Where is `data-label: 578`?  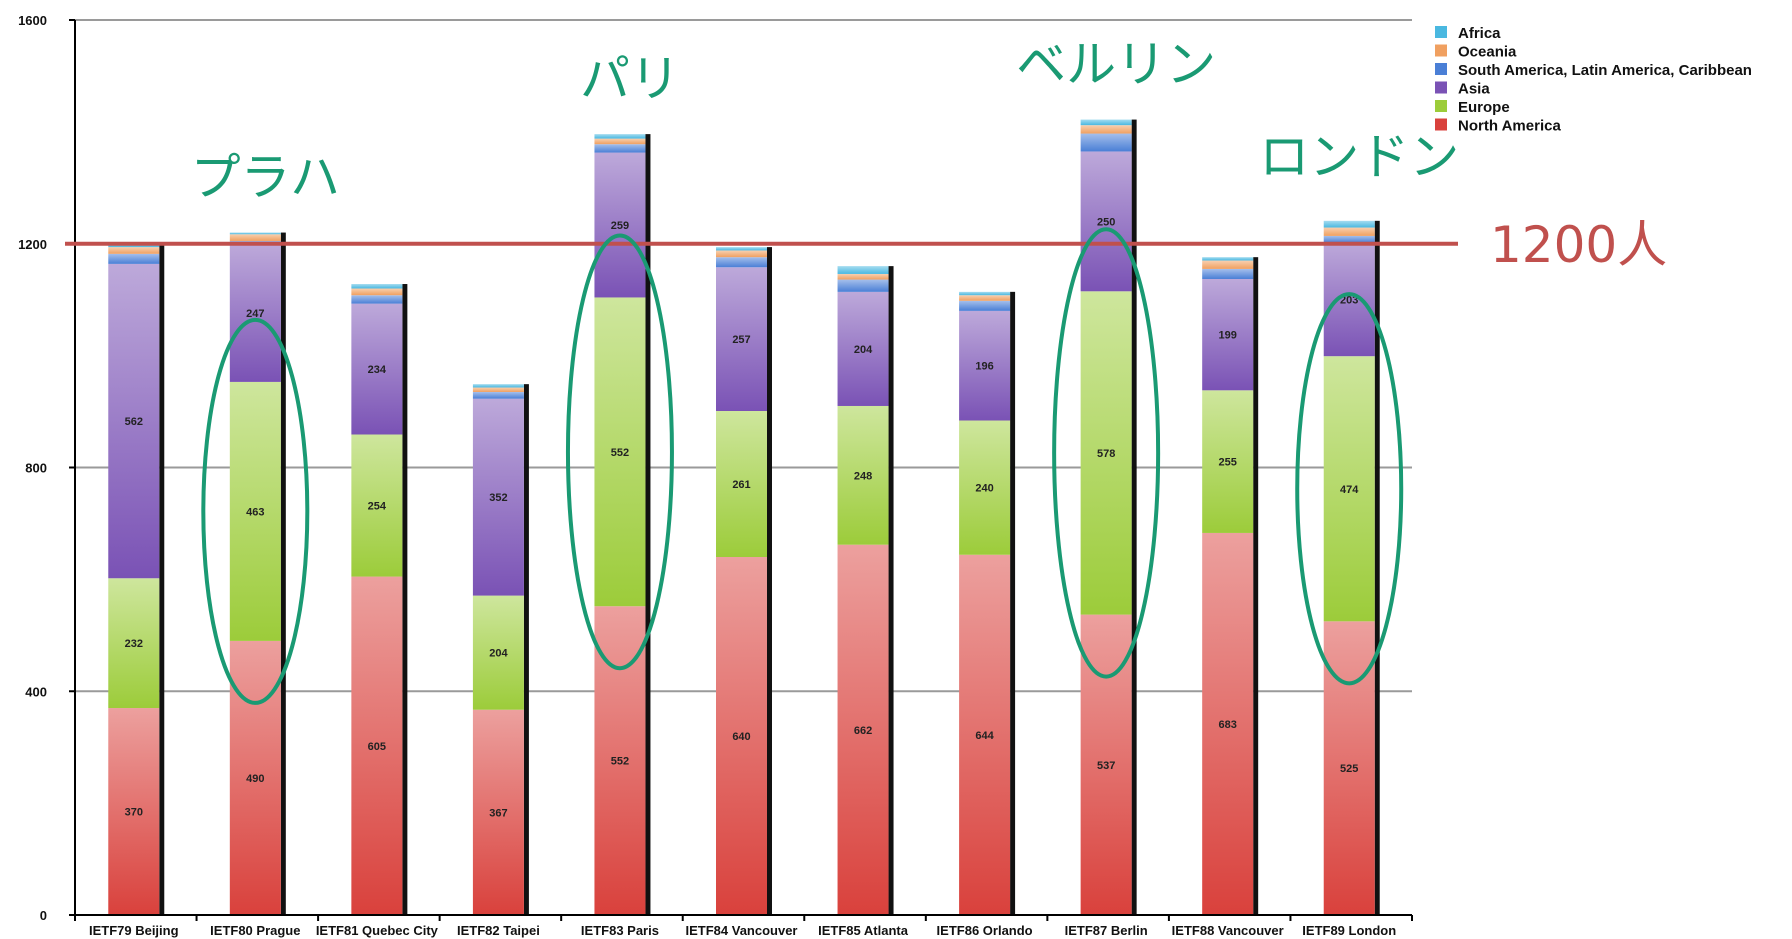 data-label: 578 is located at coordinates (1106, 454).